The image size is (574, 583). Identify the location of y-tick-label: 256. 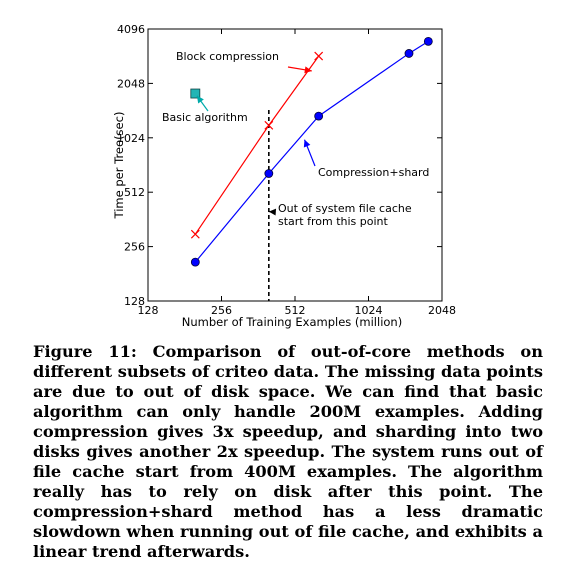
(134, 247).